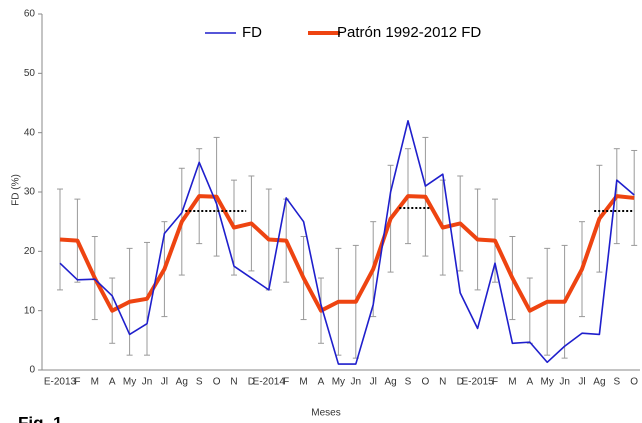 The height and width of the screenshot is (423, 642). What do you see at coordinates (60, 382) in the screenshot?
I see `x-tick-label: E-2013` at bounding box center [60, 382].